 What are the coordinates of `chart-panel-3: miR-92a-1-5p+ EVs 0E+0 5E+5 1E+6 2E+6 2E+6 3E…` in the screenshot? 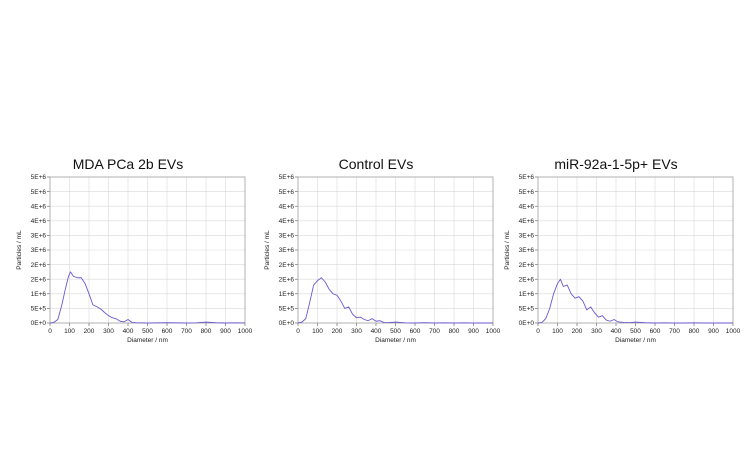 It's located at (618, 250).